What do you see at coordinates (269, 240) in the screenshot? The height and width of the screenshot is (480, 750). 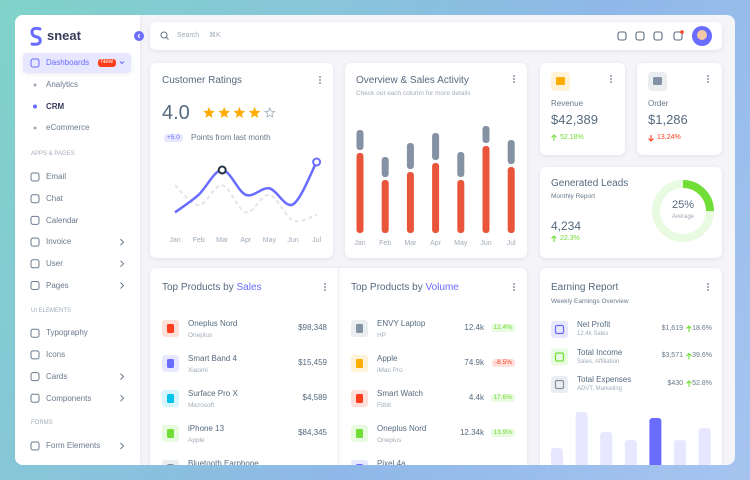 I see `x-tick-label: May` at bounding box center [269, 240].